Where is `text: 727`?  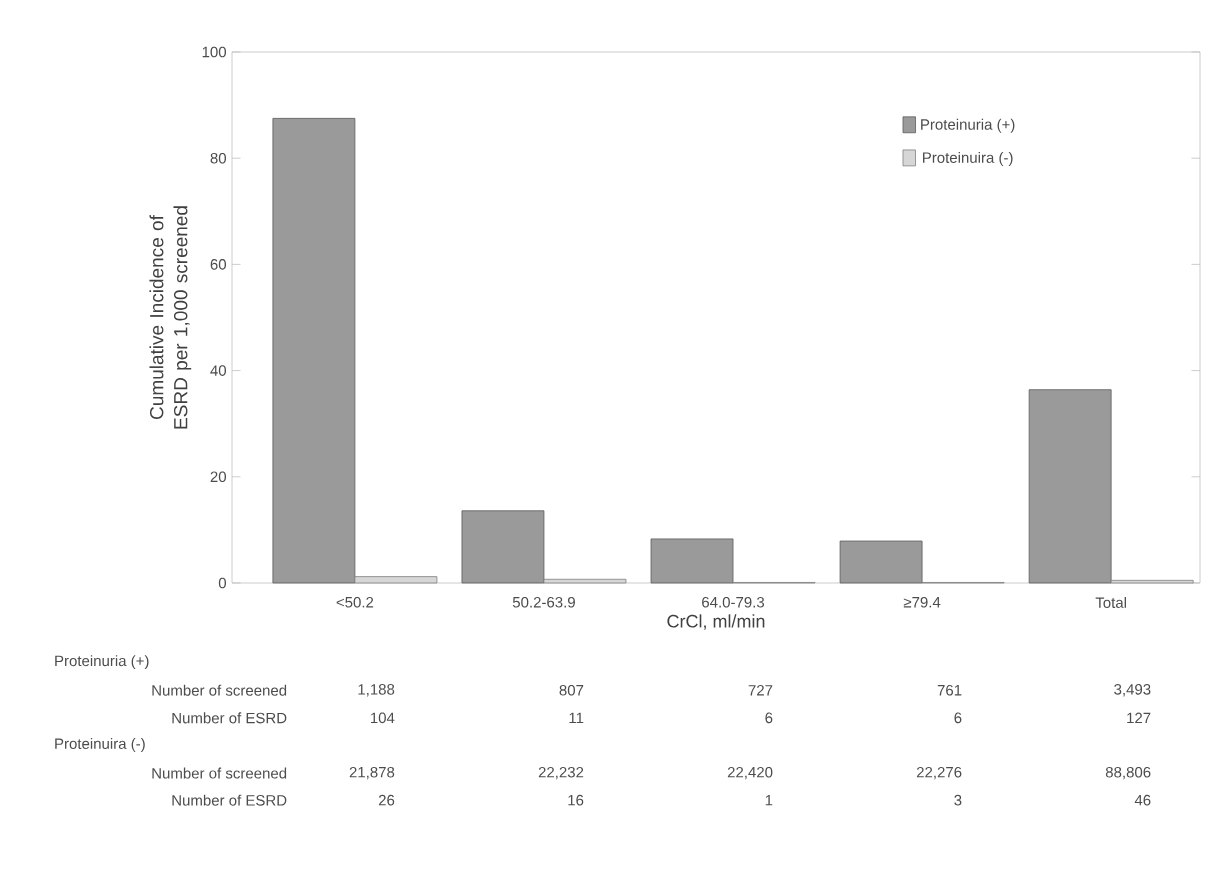
text: 727 is located at coordinates (760, 690).